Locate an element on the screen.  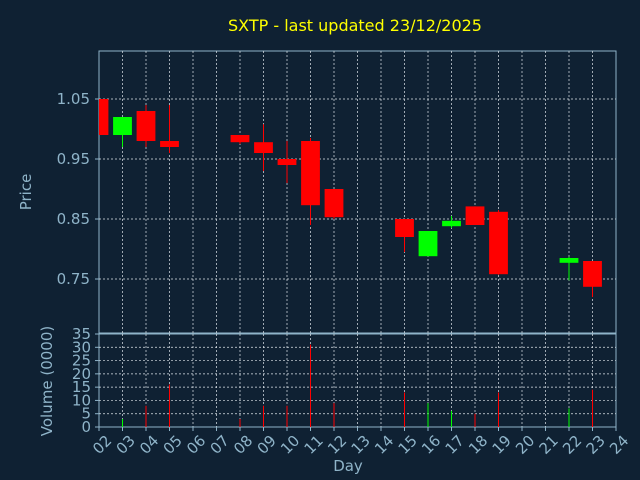
chart-title: SXTP - last updated 23/12/2025 is located at coordinates (355, 25).